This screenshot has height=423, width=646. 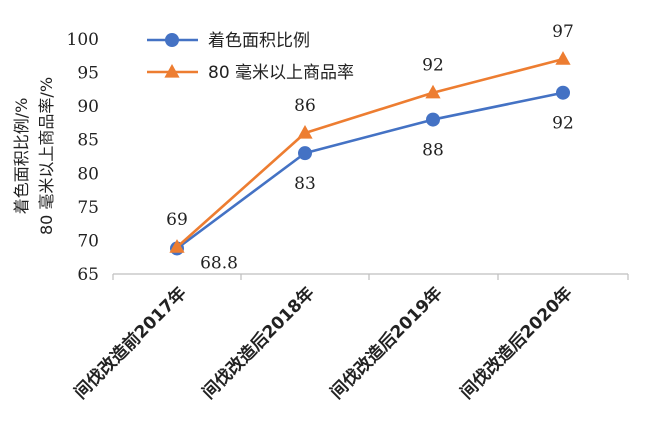 What do you see at coordinates (88, 174) in the screenshot?
I see `y-tick-label: 80` at bounding box center [88, 174].